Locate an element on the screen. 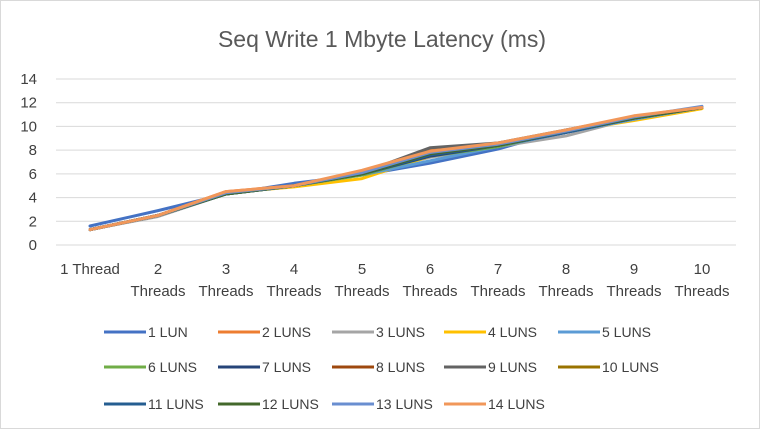 The height and width of the screenshot is (429, 760). legend-item: 5 LUNS is located at coordinates (604, 332).